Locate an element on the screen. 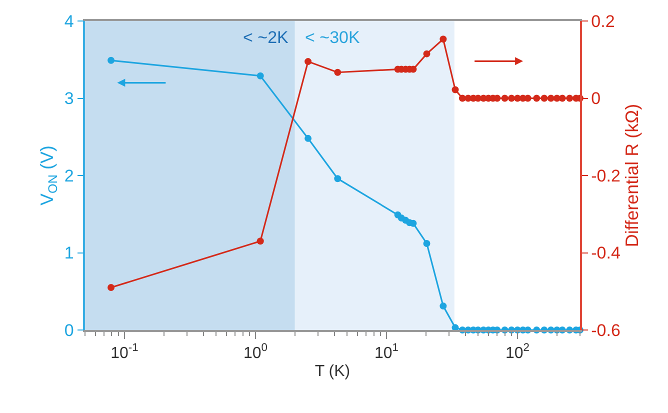 Image resolution: width=668 pixels, height=413 pixels. x-tick-label: 10$^{2}$ is located at coordinates (517, 352).